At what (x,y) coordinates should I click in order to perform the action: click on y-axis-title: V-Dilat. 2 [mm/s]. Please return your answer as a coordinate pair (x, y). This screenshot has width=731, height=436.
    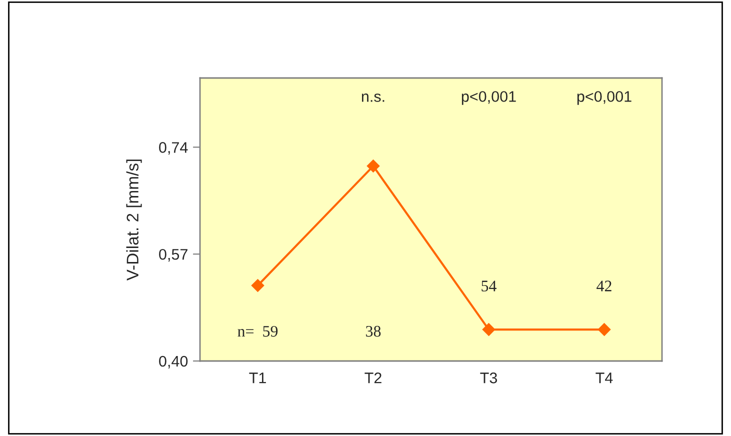
    Looking at the image, I should click on (134, 220).